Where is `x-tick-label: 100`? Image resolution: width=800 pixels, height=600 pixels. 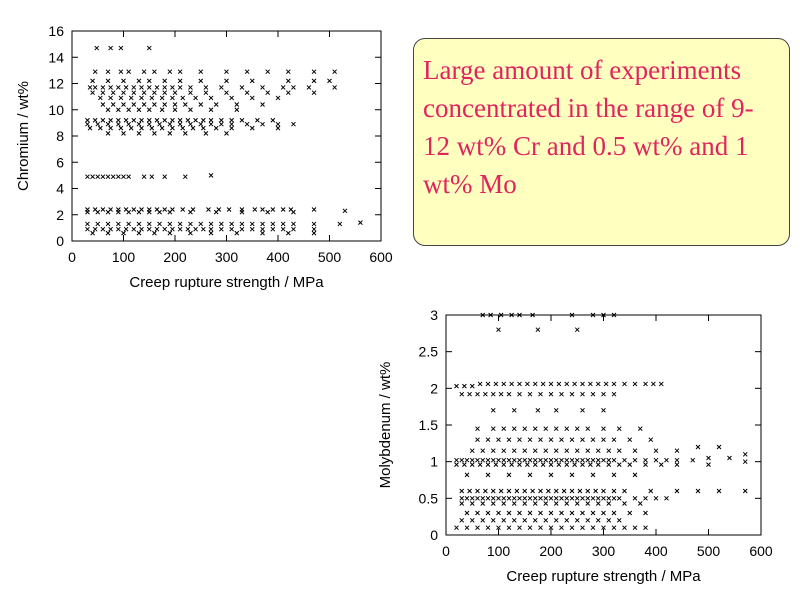 x-tick-label: 100 is located at coordinates (124, 257).